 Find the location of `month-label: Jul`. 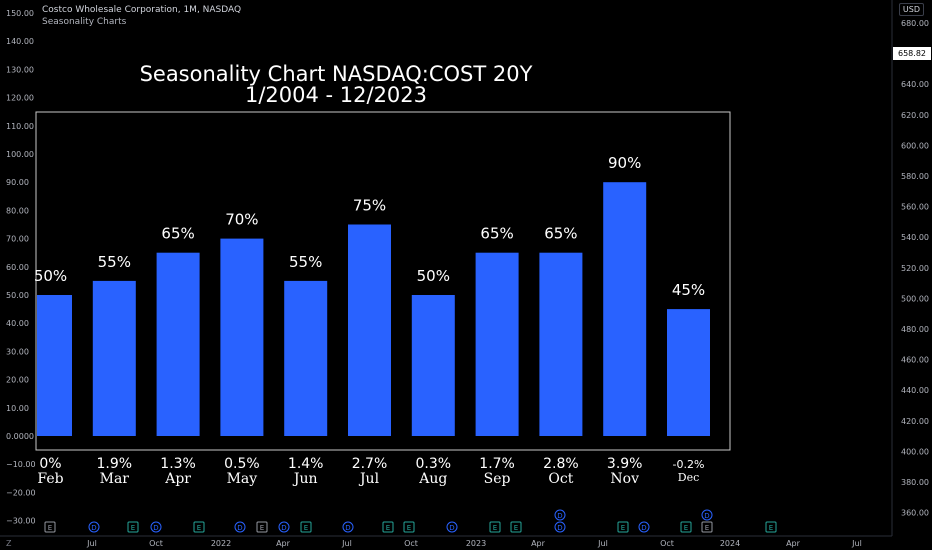

month-label: Jul is located at coordinates (369, 479).